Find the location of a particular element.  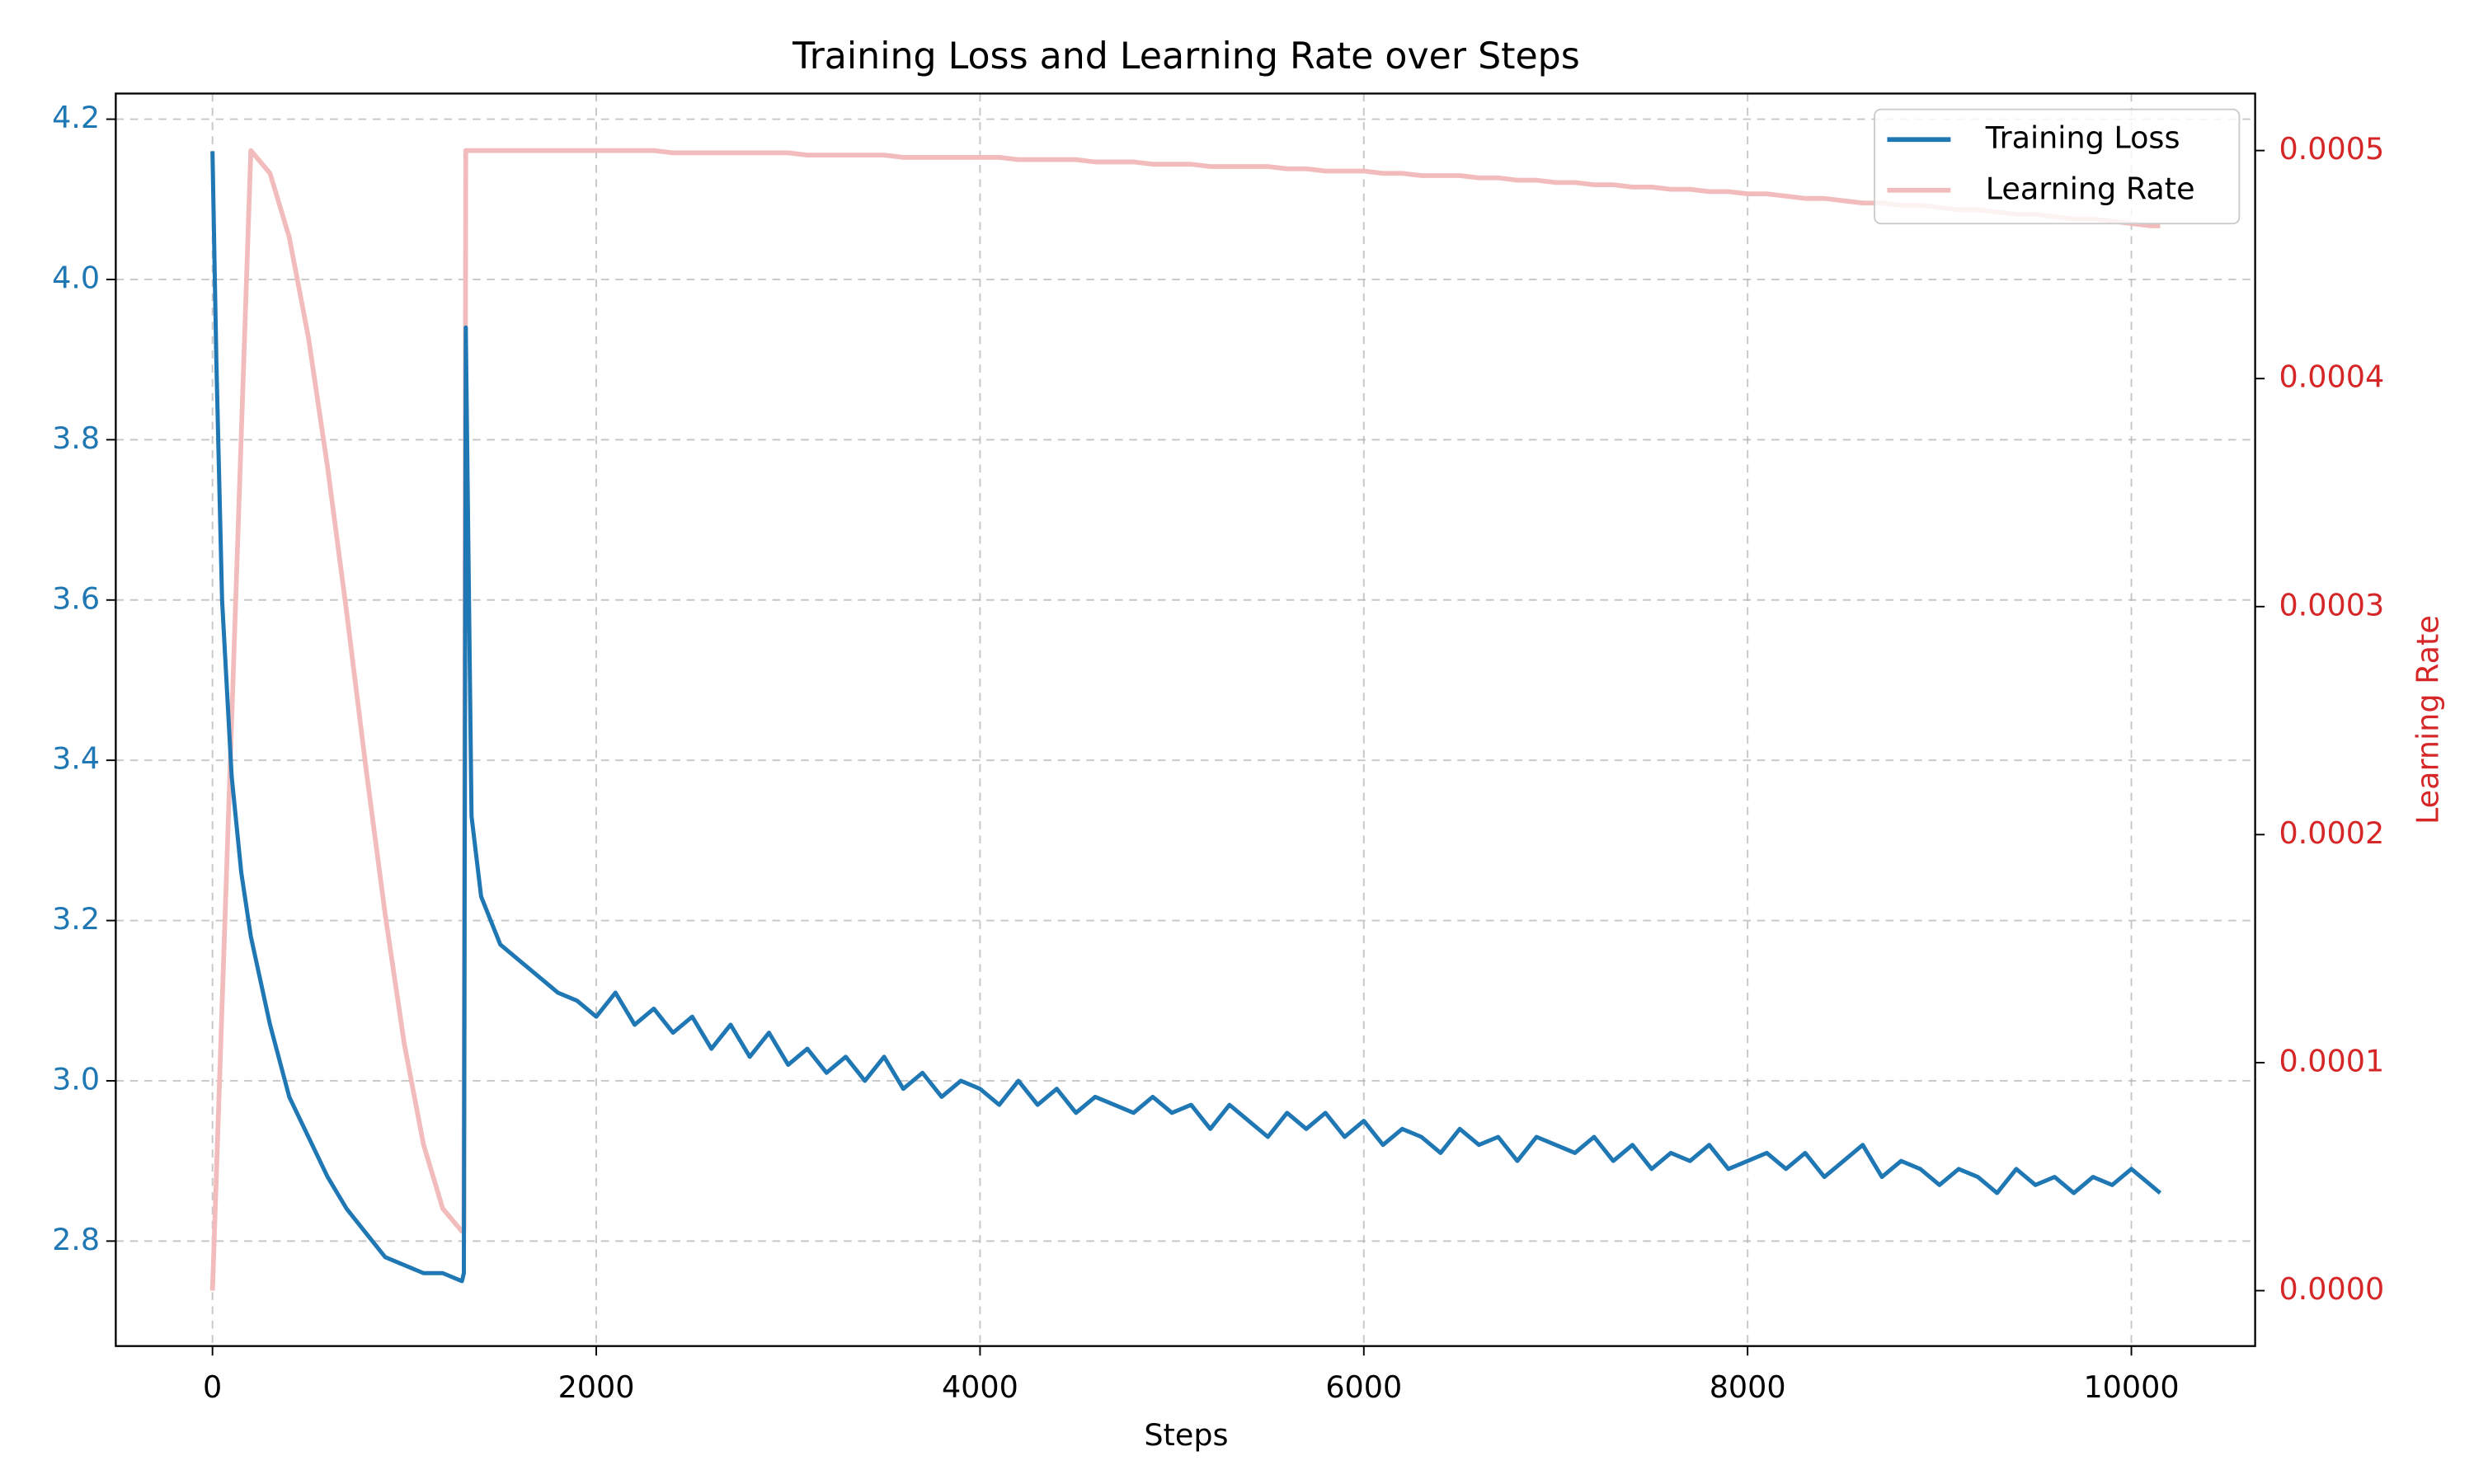

y-tick-label: 4.0 is located at coordinates (76, 277).